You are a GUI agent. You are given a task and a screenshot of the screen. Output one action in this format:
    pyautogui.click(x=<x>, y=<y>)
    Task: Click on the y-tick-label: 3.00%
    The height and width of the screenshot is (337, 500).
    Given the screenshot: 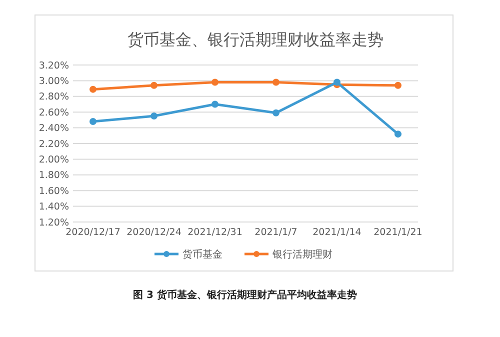 What is the action you would take?
    pyautogui.click(x=53, y=82)
    